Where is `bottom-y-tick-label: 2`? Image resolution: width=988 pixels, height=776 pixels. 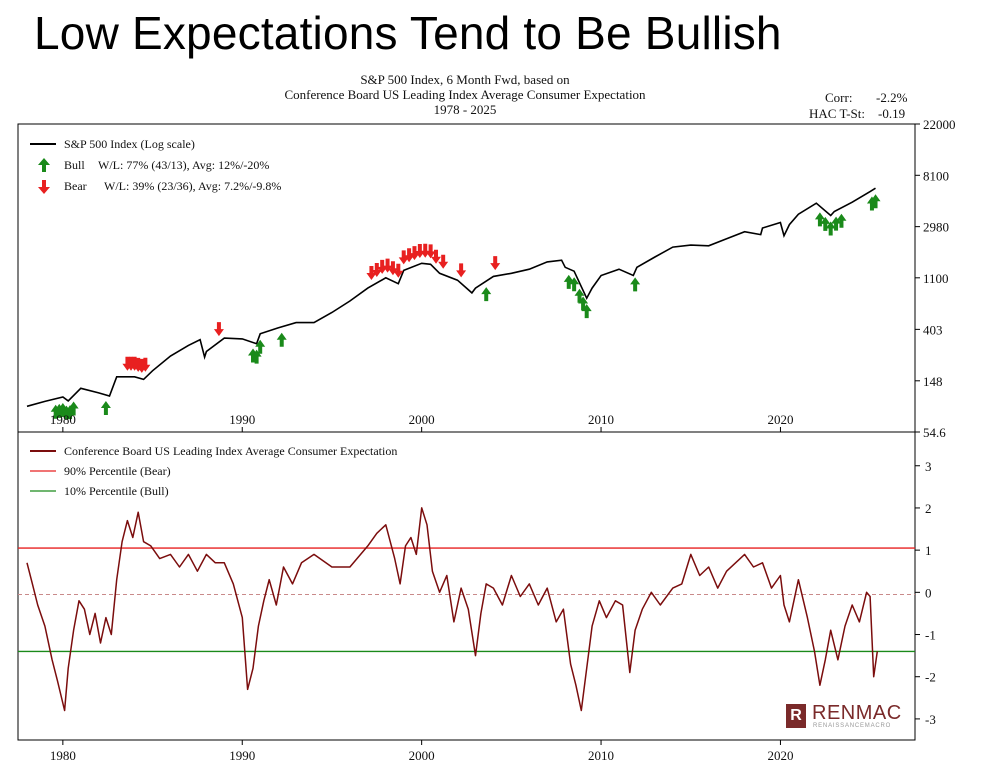 bottom-y-tick-label: 2 is located at coordinates (928, 508).